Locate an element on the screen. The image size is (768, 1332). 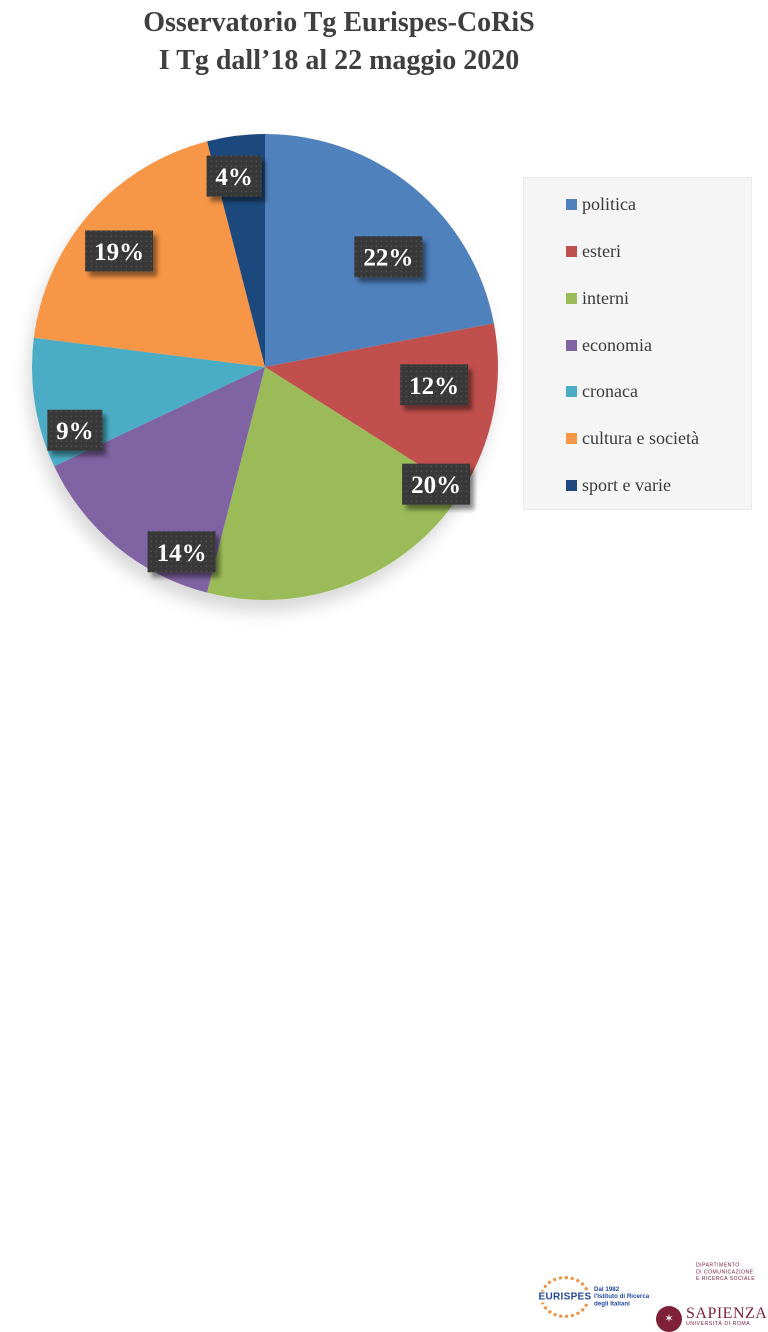
svg-text: 4% is located at coordinates (234, 177).